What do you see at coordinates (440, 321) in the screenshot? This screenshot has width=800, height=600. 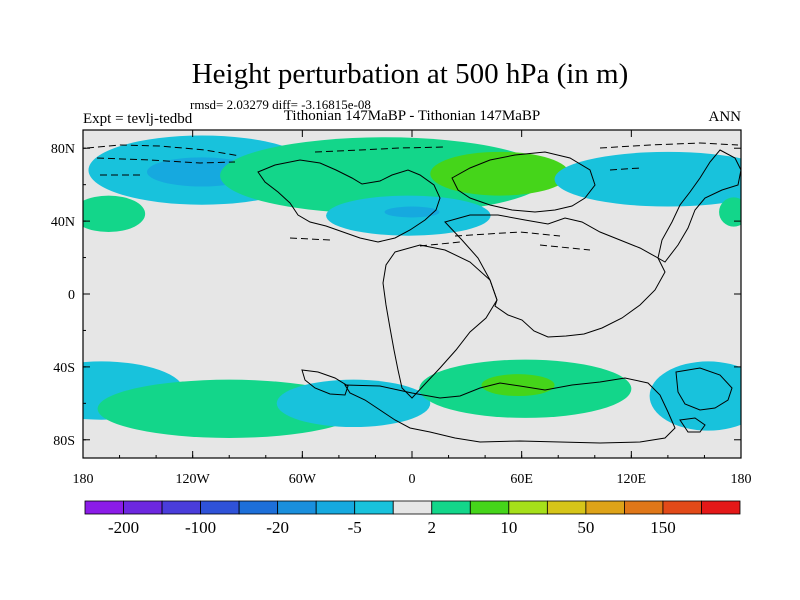 I see `coastline-south-america` at bounding box center [440, 321].